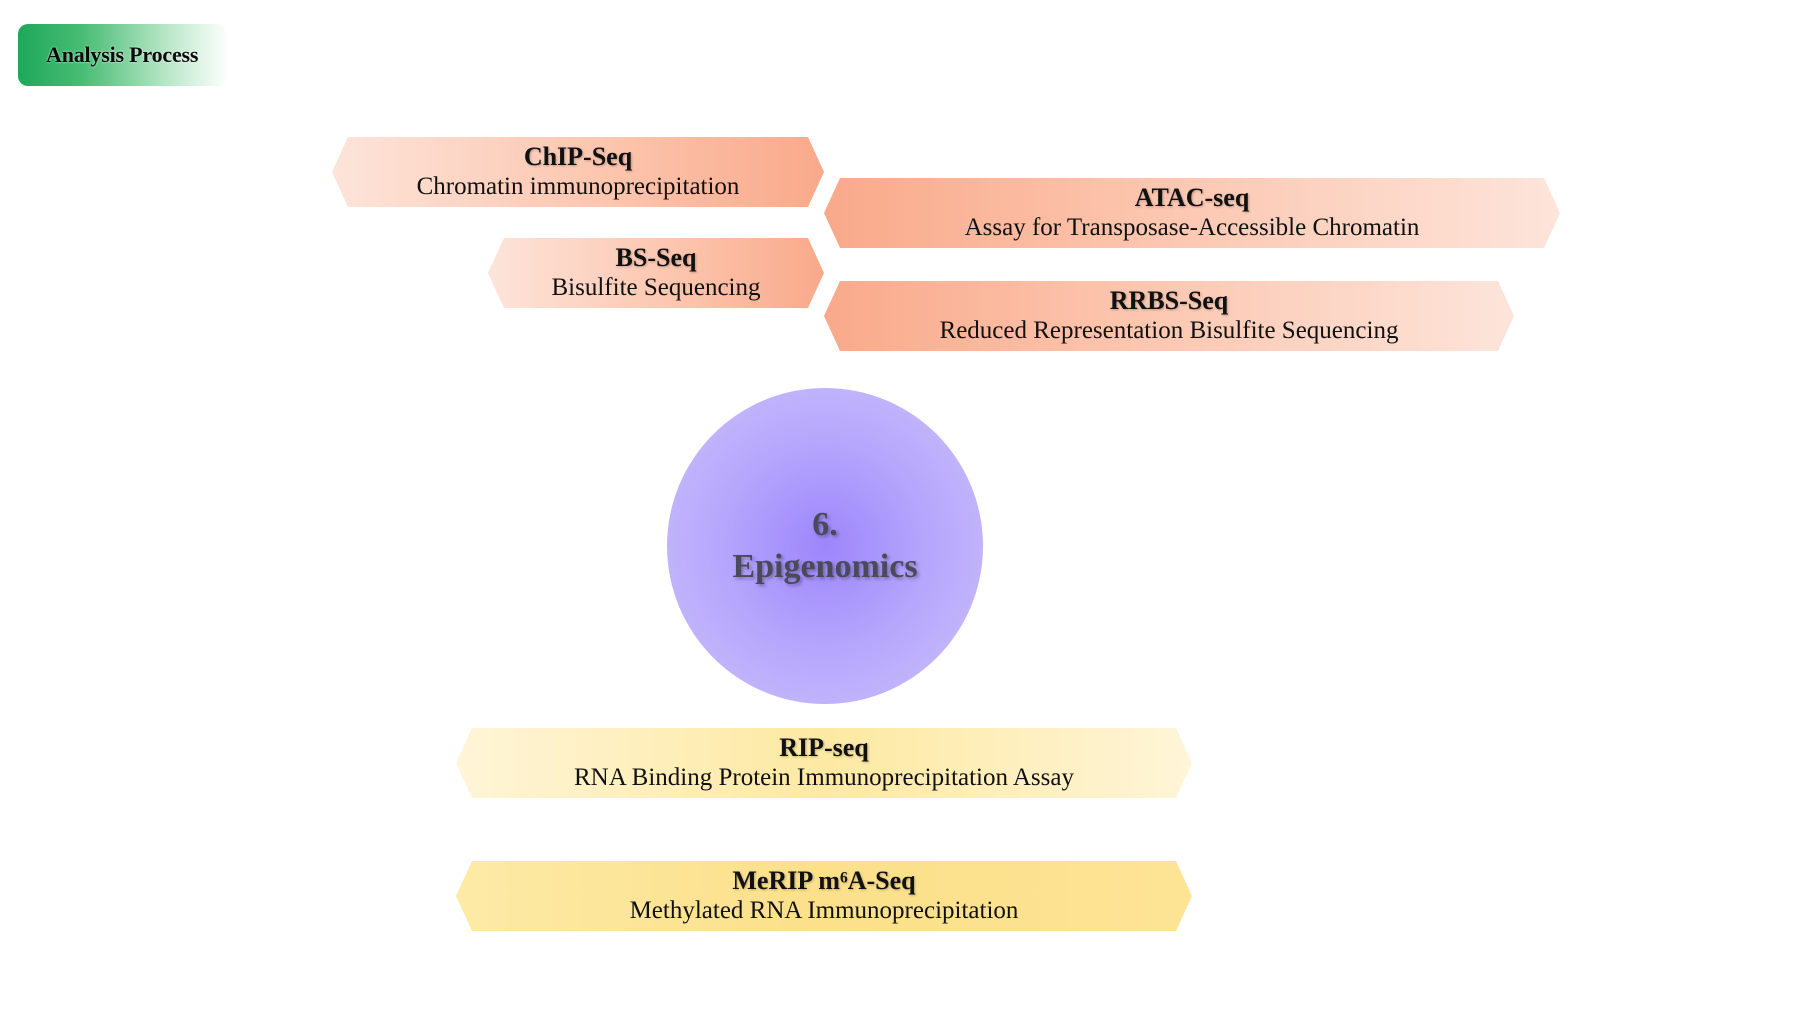  What do you see at coordinates (824, 880) in the screenshot?
I see `method-title: MeRIP m⁶A-Seq` at bounding box center [824, 880].